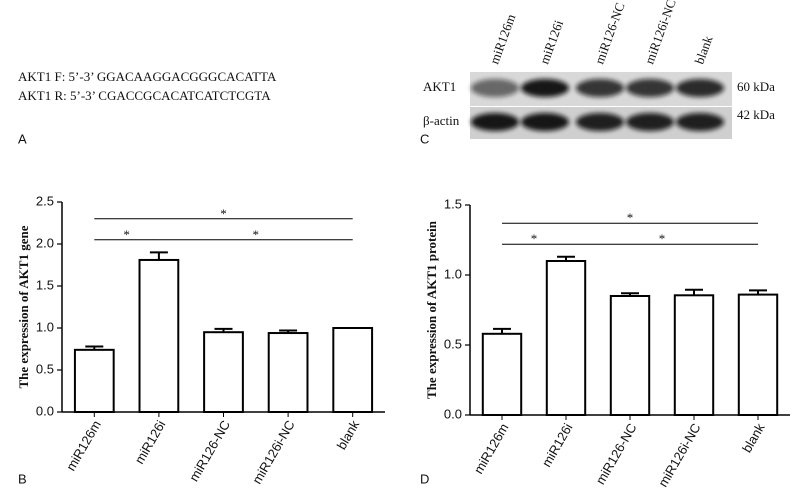  I want to click on lane-label: miR126m, so click(503, 39).